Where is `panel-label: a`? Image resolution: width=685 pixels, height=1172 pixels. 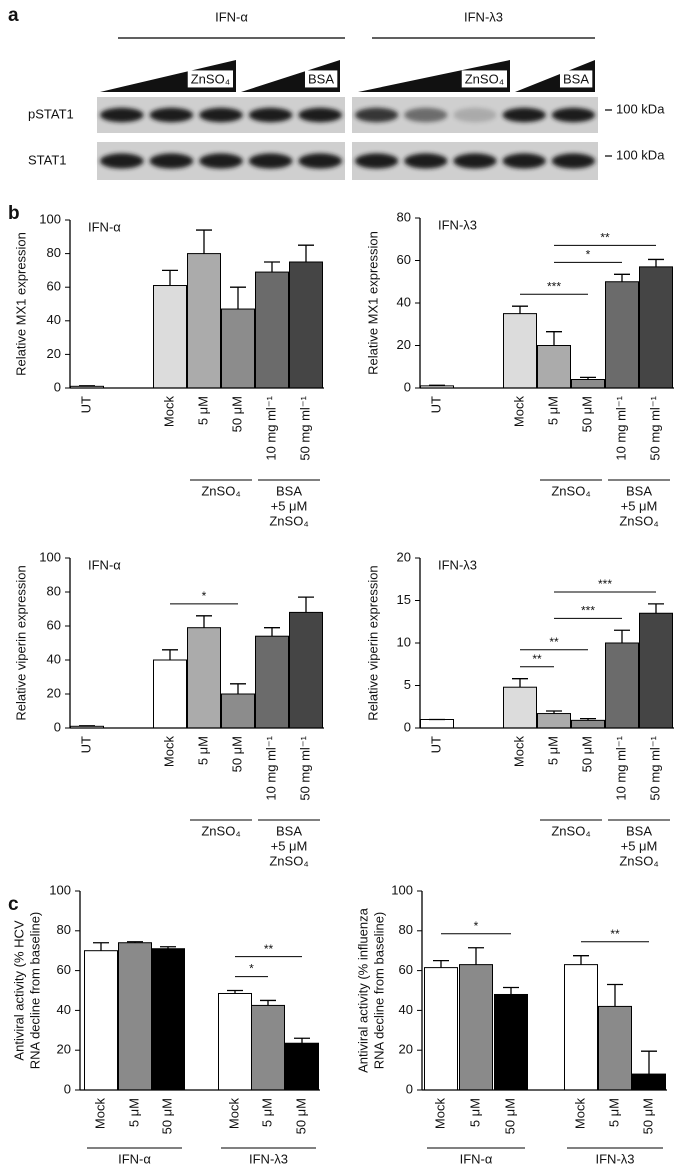 panel-label: a is located at coordinates (13, 15).